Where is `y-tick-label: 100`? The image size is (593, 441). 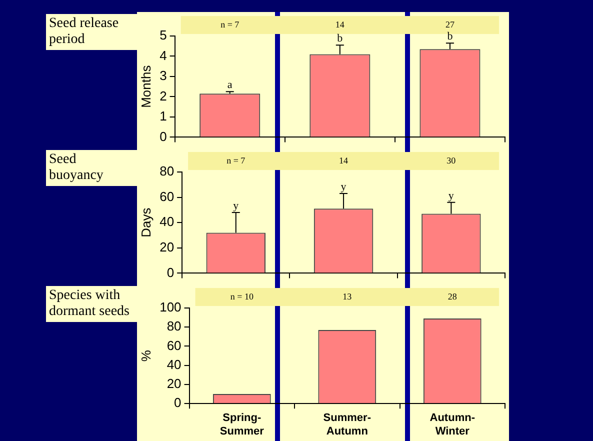 y-tick-label: 100 is located at coordinates (171, 307).